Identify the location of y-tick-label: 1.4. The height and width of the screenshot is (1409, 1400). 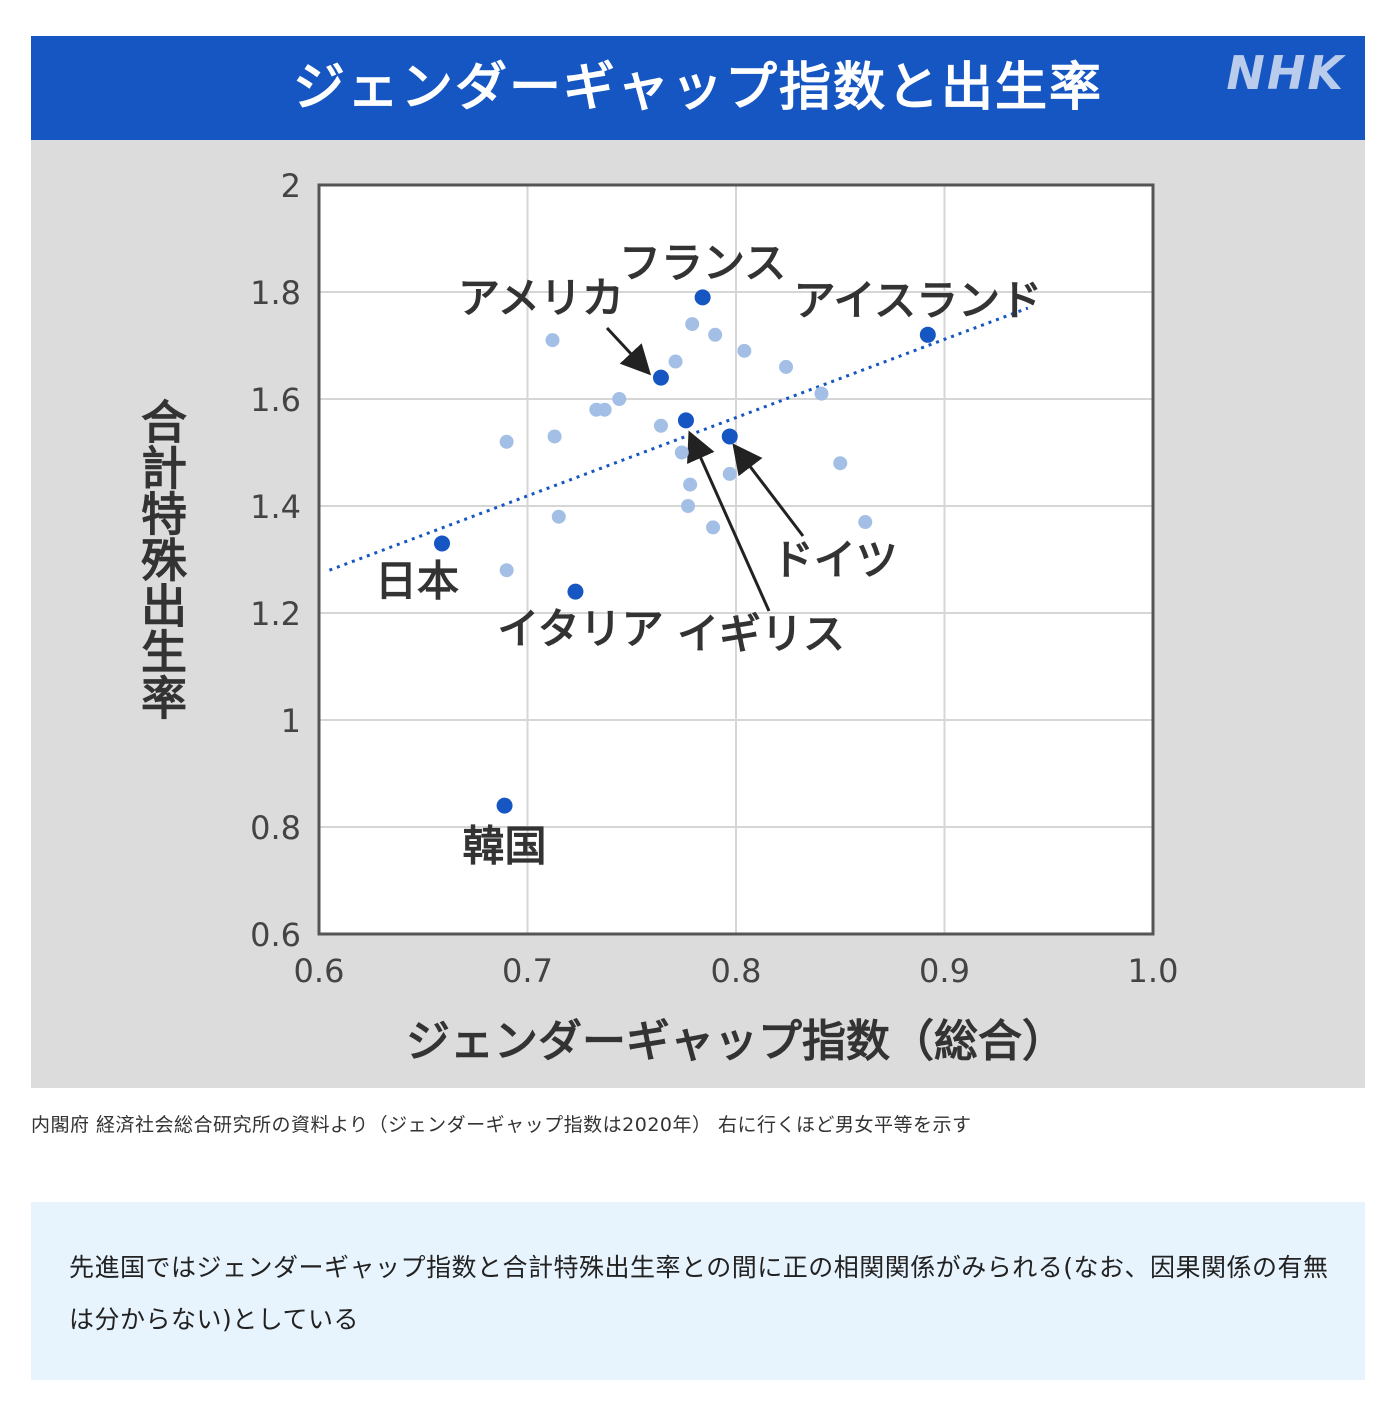
(275, 507).